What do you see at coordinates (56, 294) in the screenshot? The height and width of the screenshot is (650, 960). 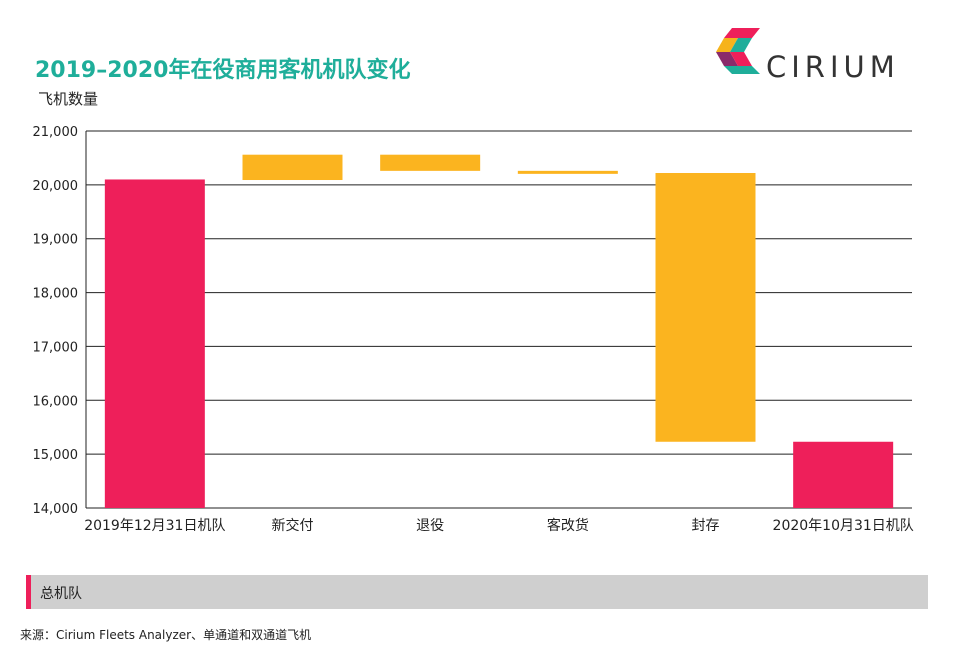 I see `y-tick-label: 18,000` at bounding box center [56, 294].